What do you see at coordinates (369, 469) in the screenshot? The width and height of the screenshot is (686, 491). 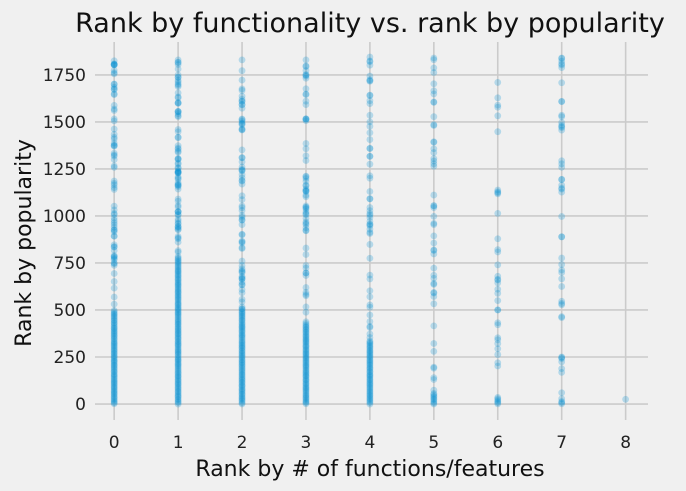 I see `x-axis-label: Rank by # of functions/features` at bounding box center [369, 469].